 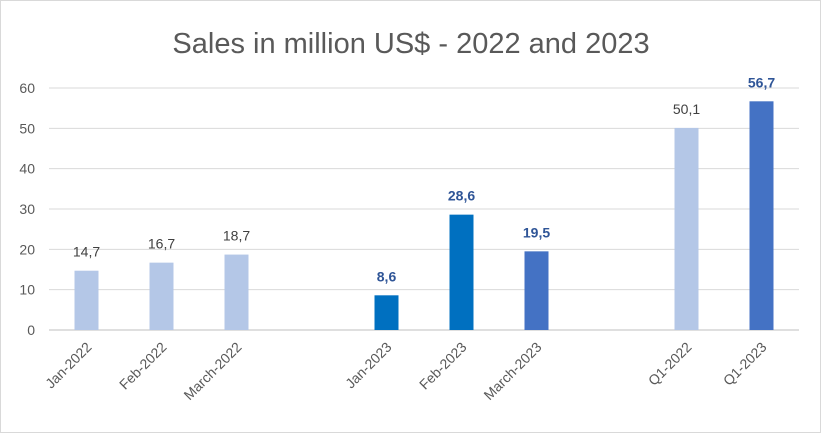 I want to click on x-tick-label: Q1-2022, so click(x=670, y=364).